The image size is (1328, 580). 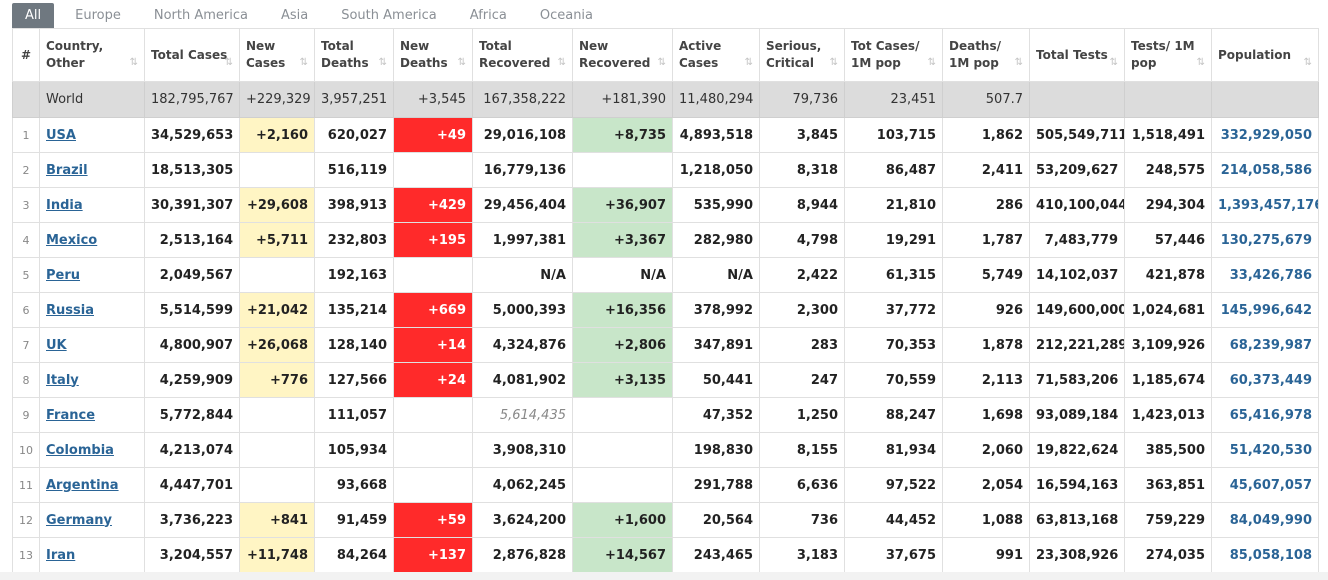 I want to click on cell-total-deaths: 128,140, so click(x=354, y=345).